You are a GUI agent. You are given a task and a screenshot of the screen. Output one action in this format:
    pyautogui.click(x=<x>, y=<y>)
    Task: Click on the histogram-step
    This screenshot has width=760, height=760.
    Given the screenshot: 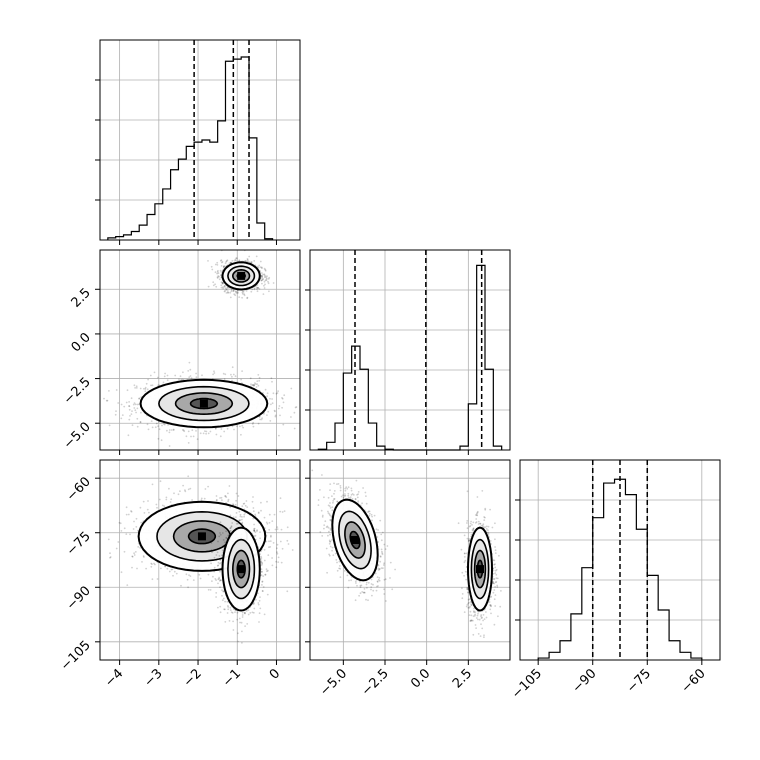 What is the action you would take?
    pyautogui.click(x=190, y=148)
    